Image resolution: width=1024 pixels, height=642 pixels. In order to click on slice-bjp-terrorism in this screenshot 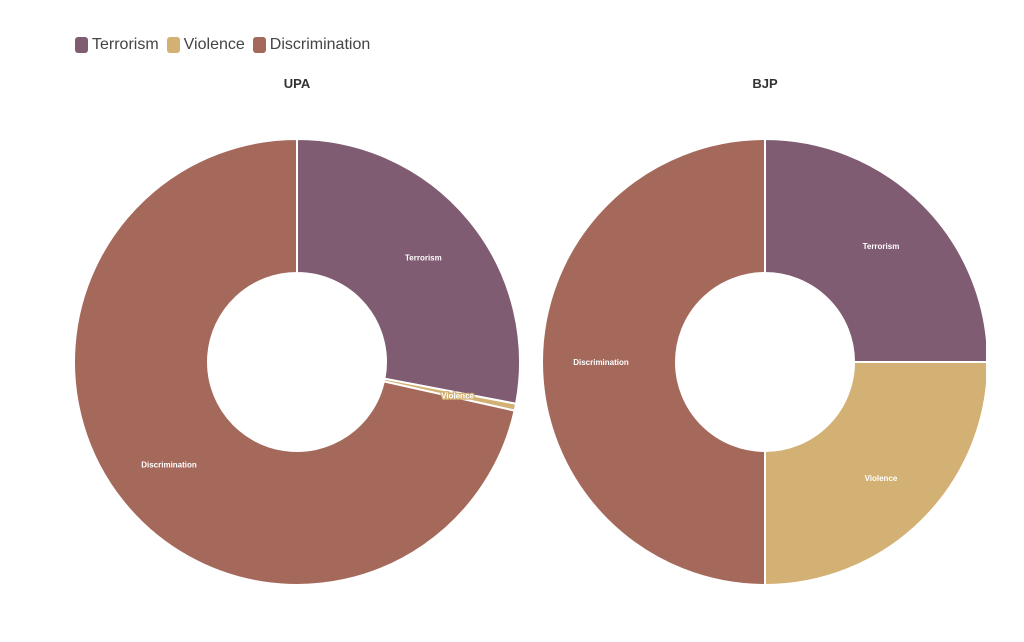, I will do `click(876, 250)`.